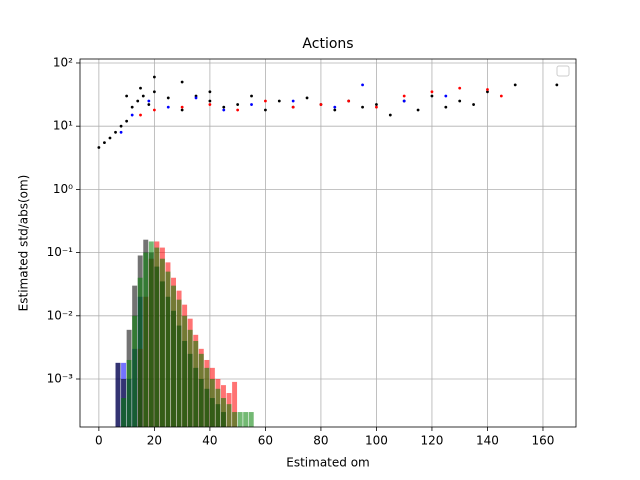 This screenshot has height=480, width=640. Describe the element at coordinates (60, 378) in the screenshot. I see `y-tick-label: 10⁻³` at that location.